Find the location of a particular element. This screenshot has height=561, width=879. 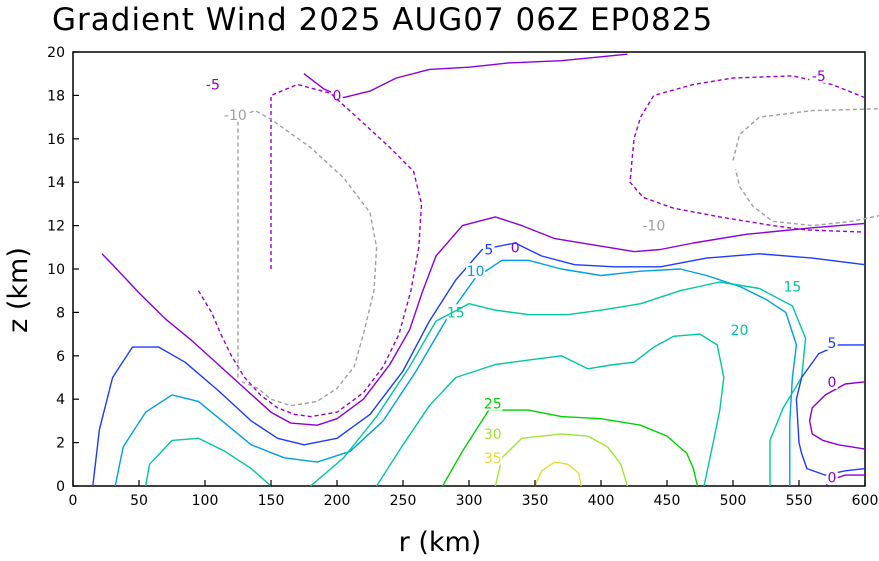

x-tick-label: 450 is located at coordinates (667, 501).